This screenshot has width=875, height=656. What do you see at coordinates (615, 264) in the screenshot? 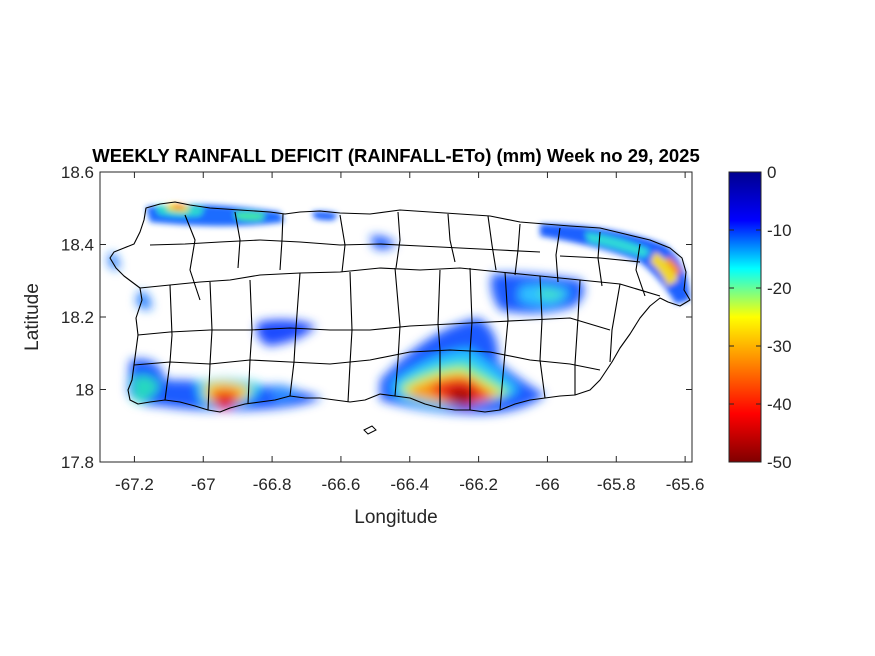
I see `deficit-northeast-coast` at bounding box center [615, 264].